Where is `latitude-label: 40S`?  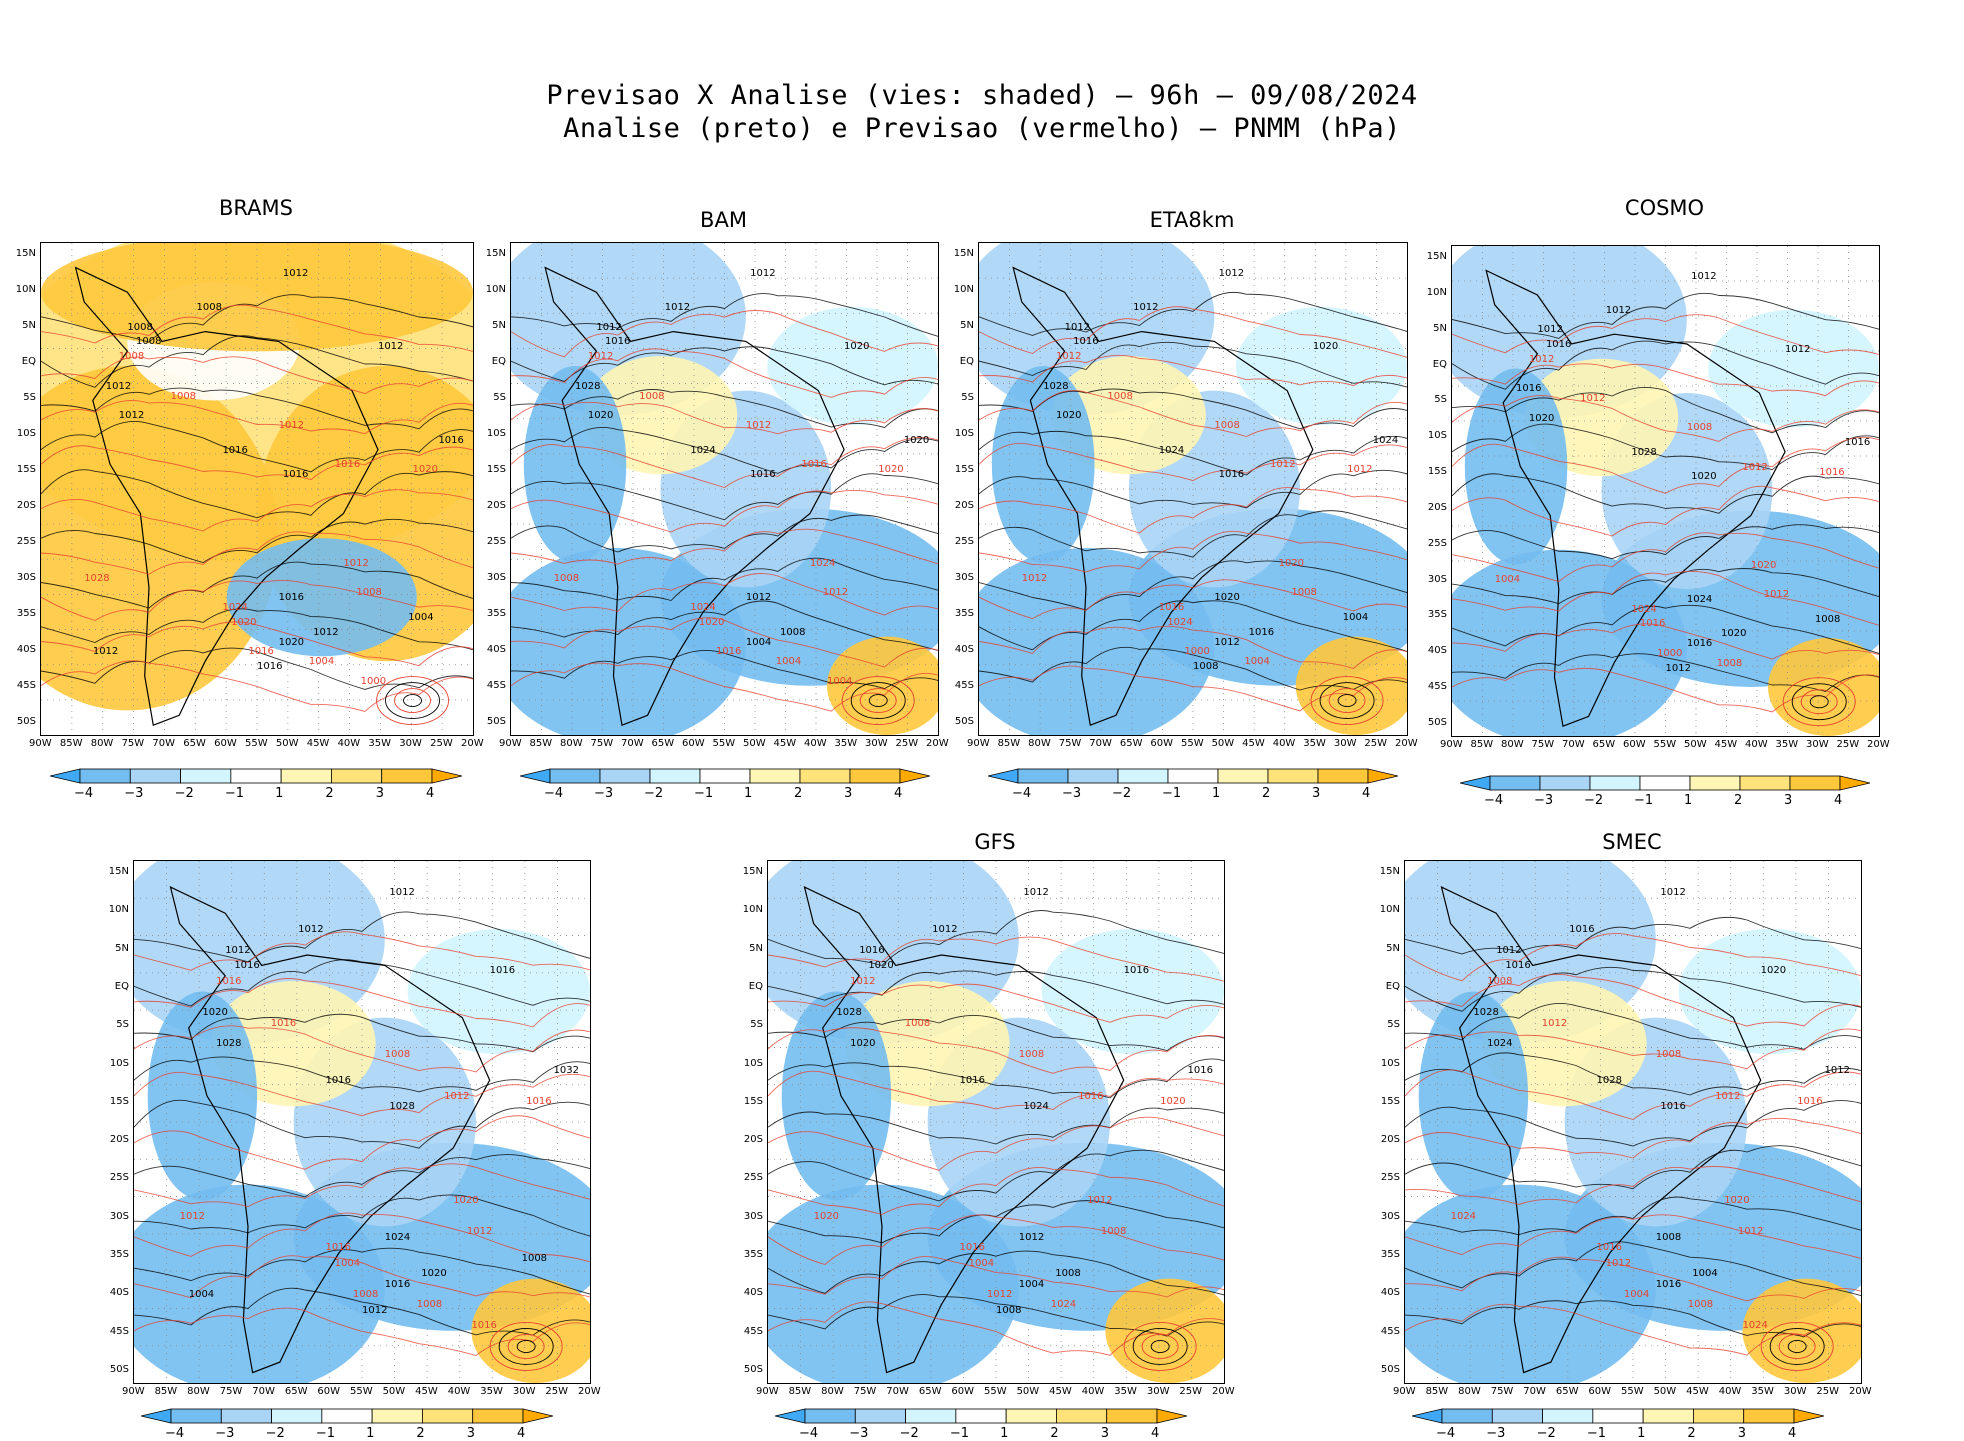 latitude-label: 40S is located at coordinates (26, 649).